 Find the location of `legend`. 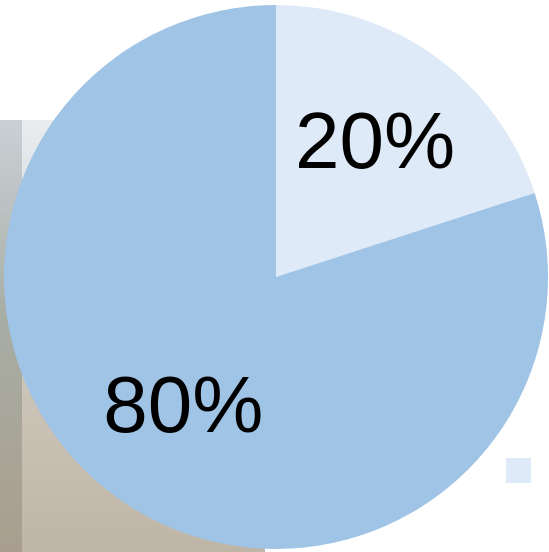

legend is located at coordinates (524, 470).